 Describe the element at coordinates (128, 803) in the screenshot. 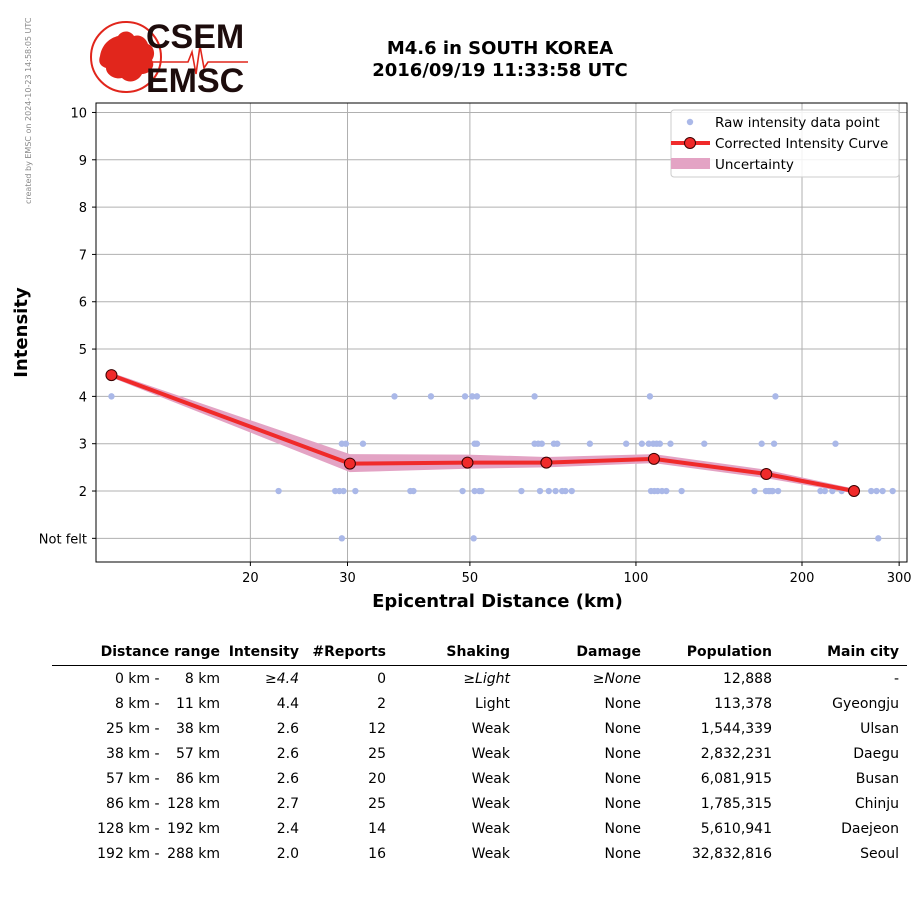

I see `distance-from: 86 km` at that location.